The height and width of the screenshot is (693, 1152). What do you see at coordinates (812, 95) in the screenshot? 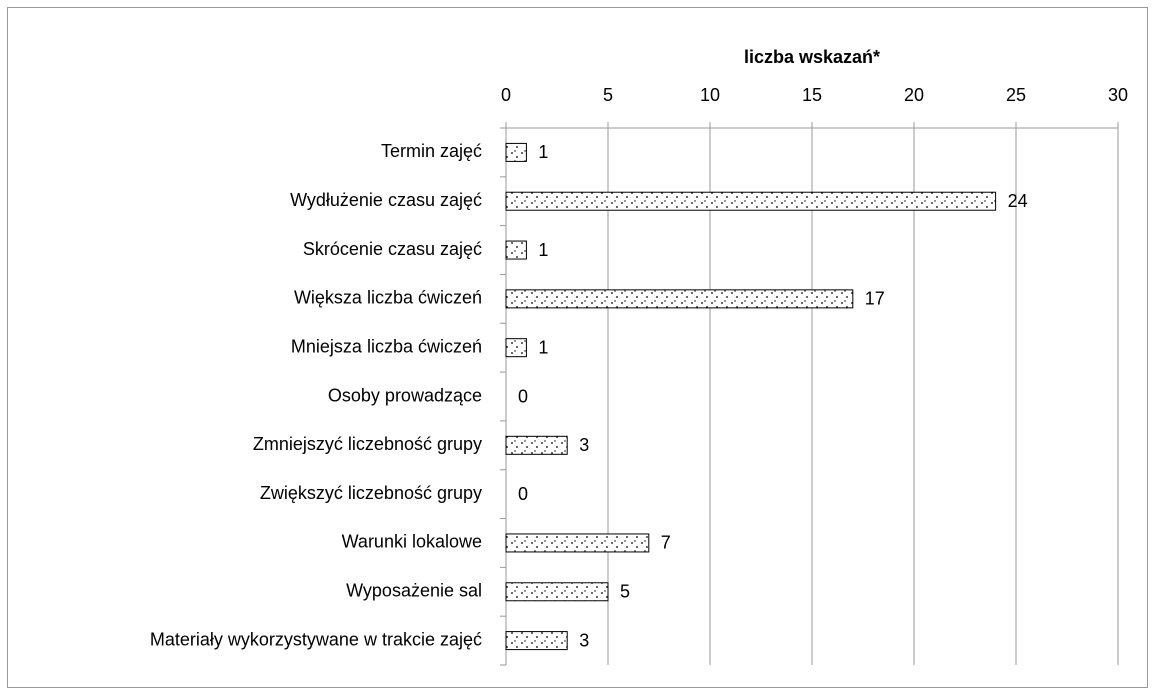
I see `x-tick-label: 15` at bounding box center [812, 95].